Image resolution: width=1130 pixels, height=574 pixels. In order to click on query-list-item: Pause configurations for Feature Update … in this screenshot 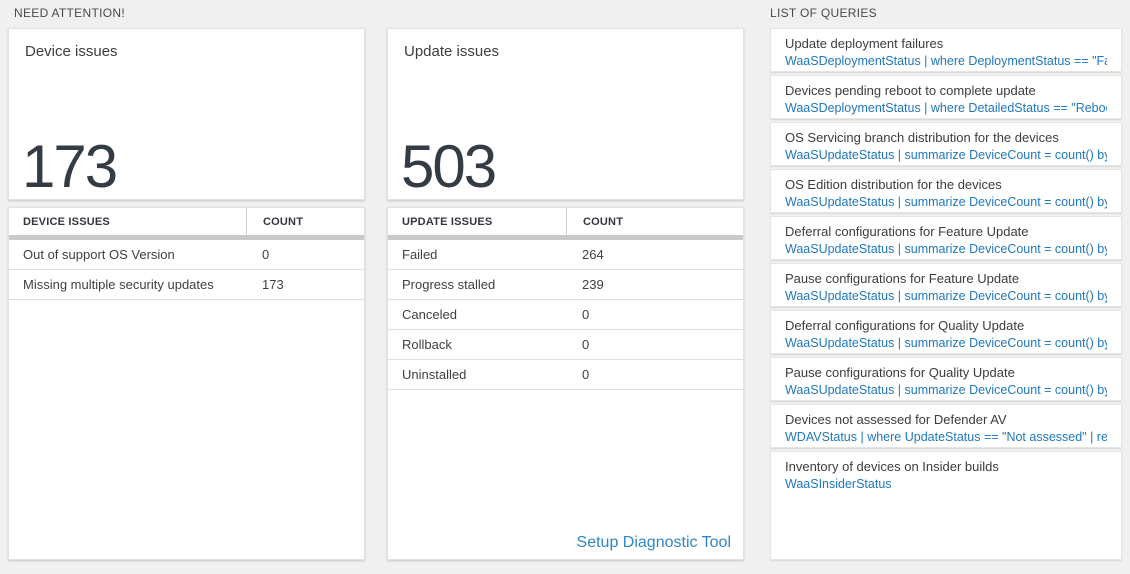, I will do `click(946, 285)`.